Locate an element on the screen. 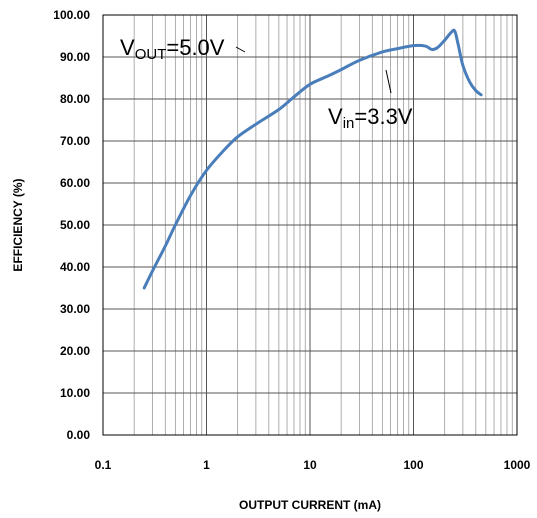 Image resolution: width=537 pixels, height=518 pixels. y-tick-label: 0.00 is located at coordinates (79, 435).